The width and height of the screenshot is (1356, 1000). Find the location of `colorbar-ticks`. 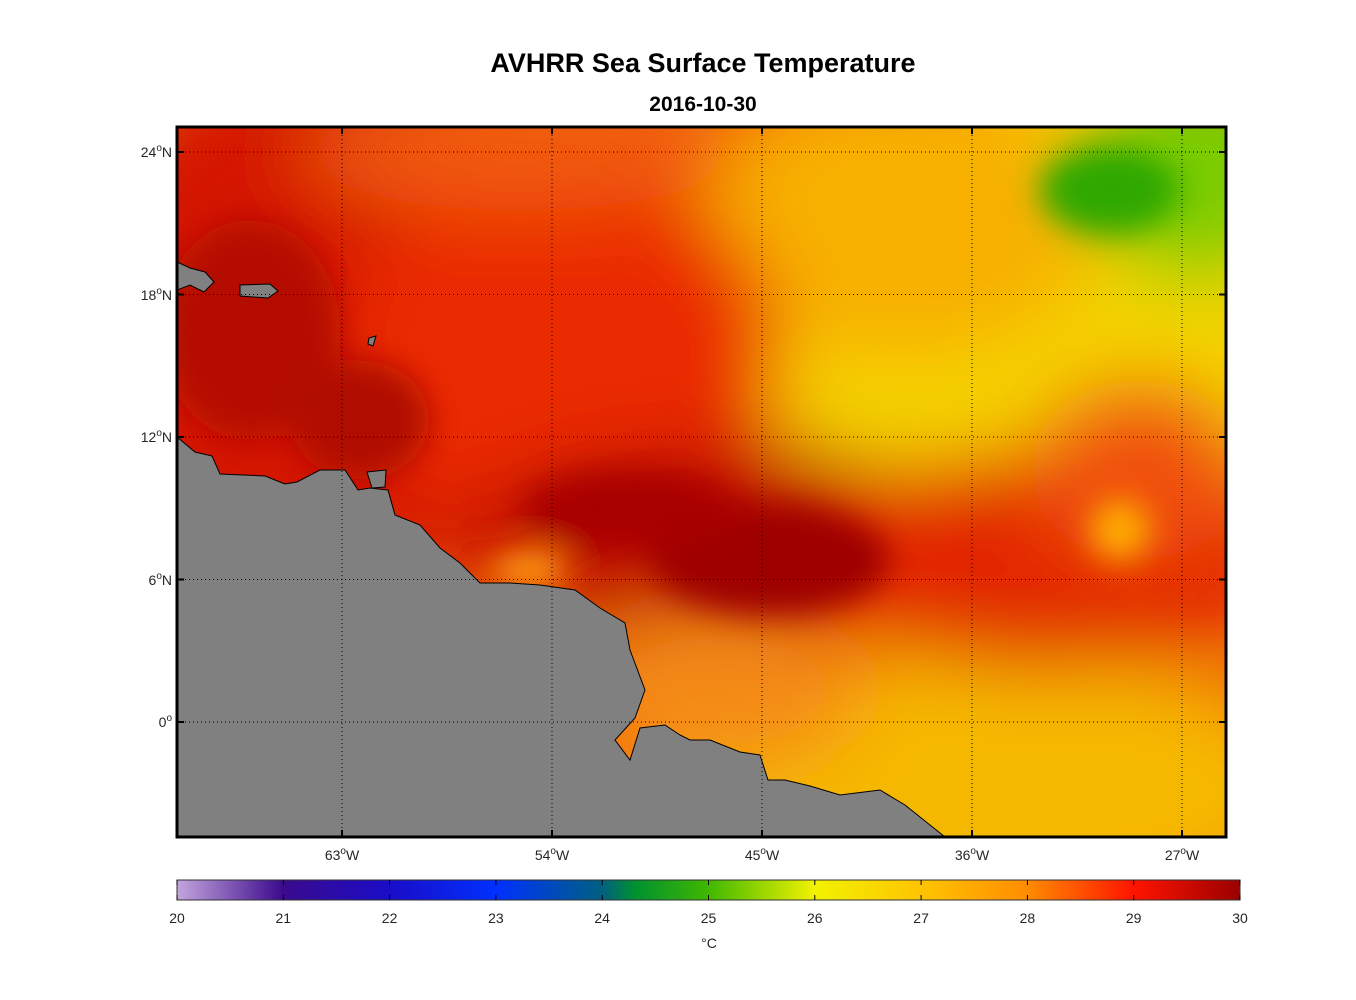

colorbar-ticks is located at coordinates (708, 890).